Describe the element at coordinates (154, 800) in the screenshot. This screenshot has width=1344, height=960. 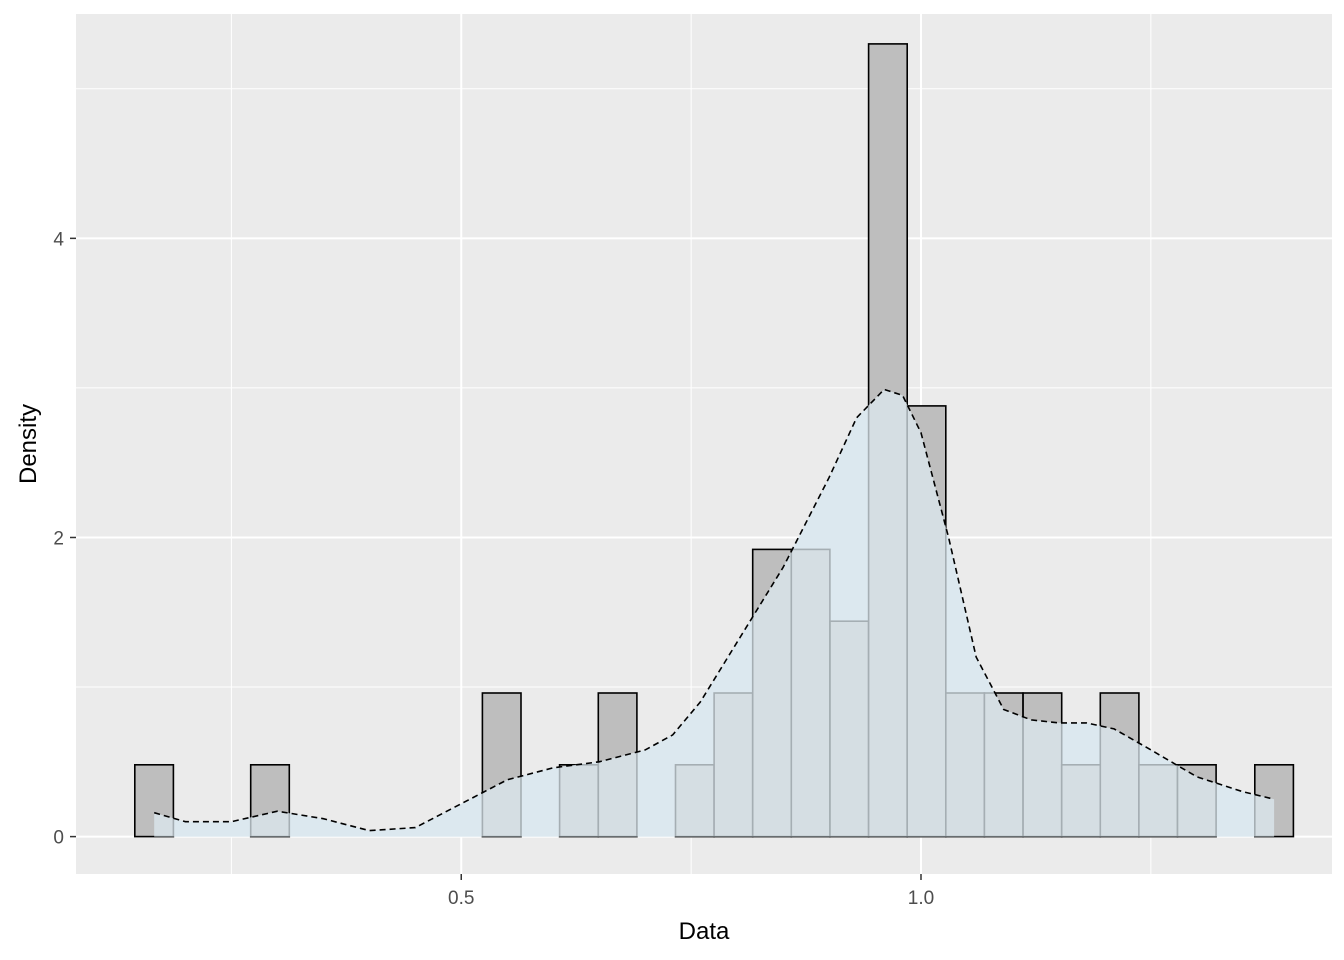
I see `histogram-bar` at that location.